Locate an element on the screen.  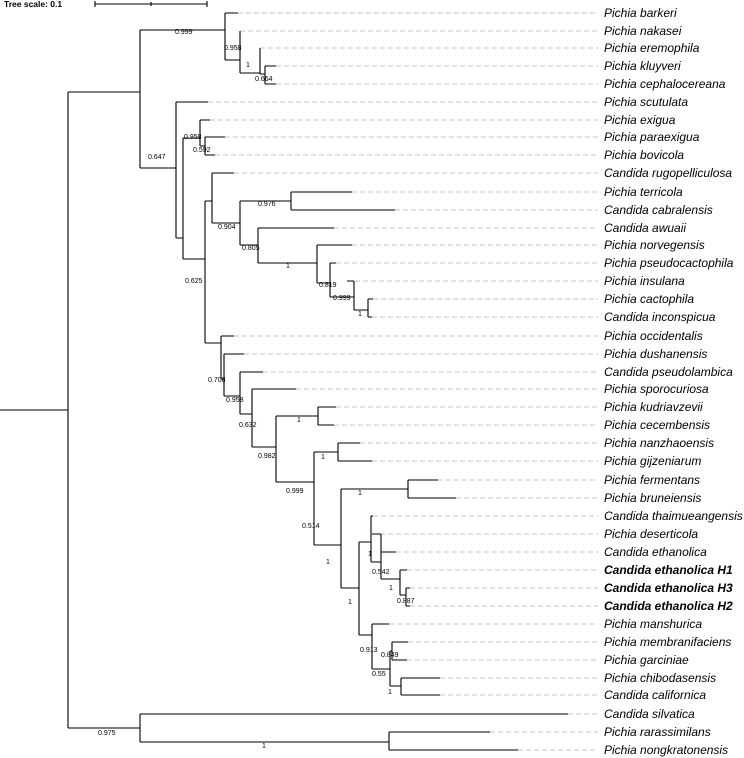
taxon-label: Pichia cactophila is located at coordinates (649, 299).